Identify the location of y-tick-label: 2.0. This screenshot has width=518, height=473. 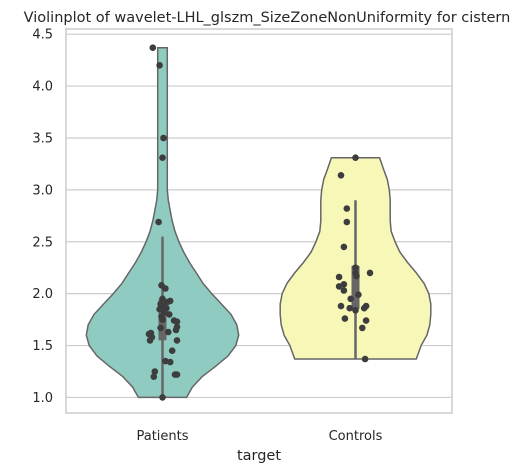
(42, 294).